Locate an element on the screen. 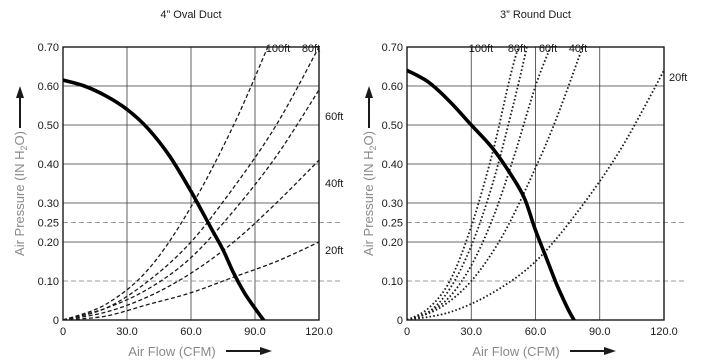  system-curve-80ft is located at coordinates (467, 183).